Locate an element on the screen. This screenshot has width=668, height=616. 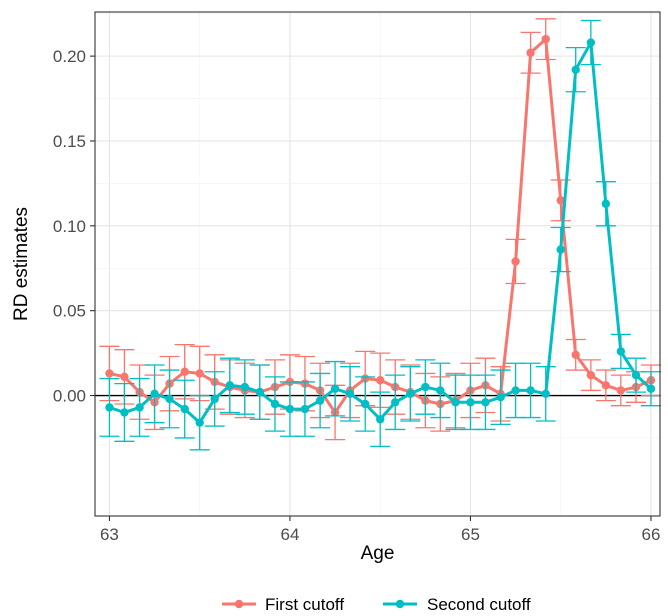
y-tick-label: 0.20 is located at coordinates (69, 56).